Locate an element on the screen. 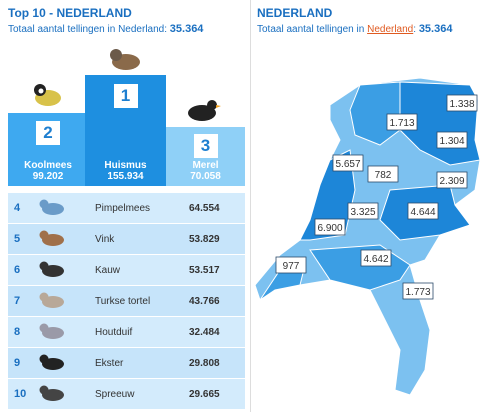 The height and width of the screenshot is (412, 500). region-count: 4.642 is located at coordinates (375, 259).